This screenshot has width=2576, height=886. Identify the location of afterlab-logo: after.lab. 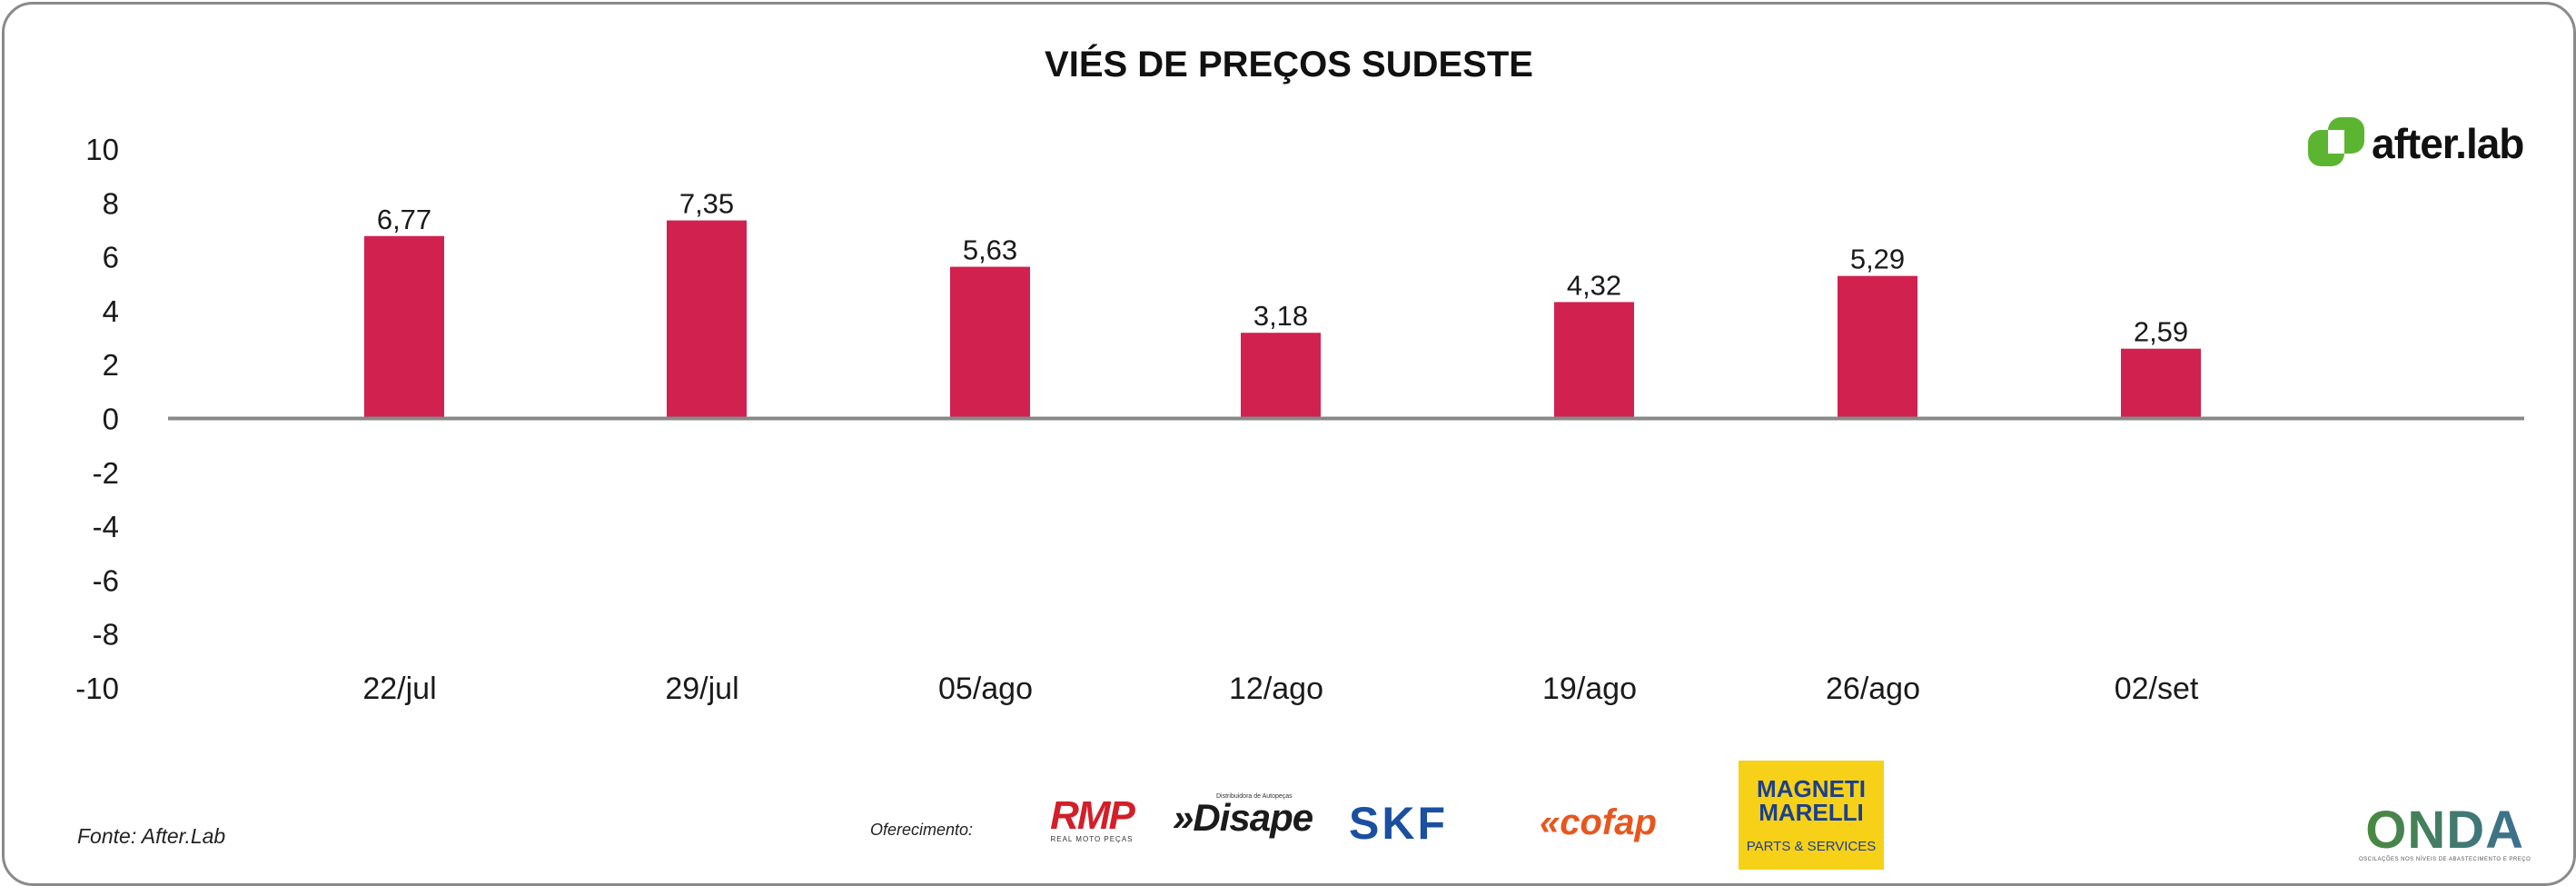
(2416, 143).